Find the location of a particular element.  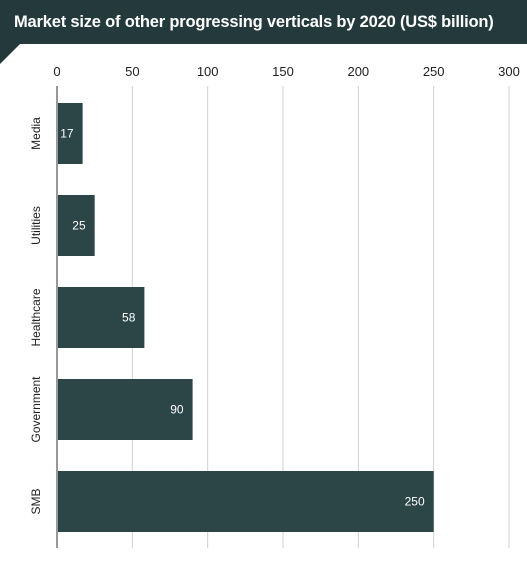

x-tick-label: 50 is located at coordinates (132, 71).